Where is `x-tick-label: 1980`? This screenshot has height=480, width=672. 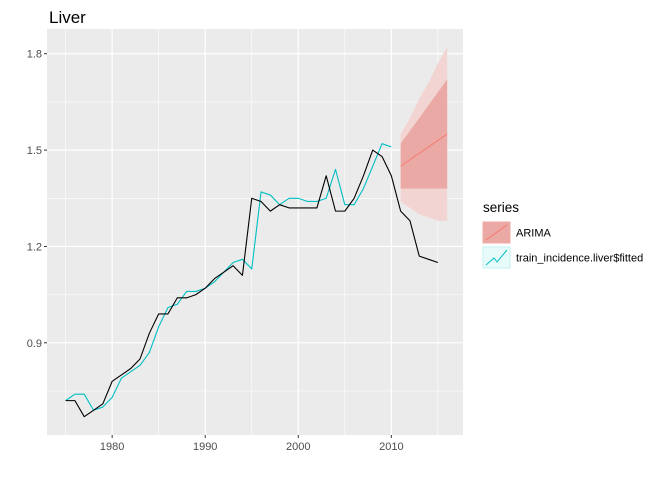
x-tick-label: 1980 is located at coordinates (112, 447).